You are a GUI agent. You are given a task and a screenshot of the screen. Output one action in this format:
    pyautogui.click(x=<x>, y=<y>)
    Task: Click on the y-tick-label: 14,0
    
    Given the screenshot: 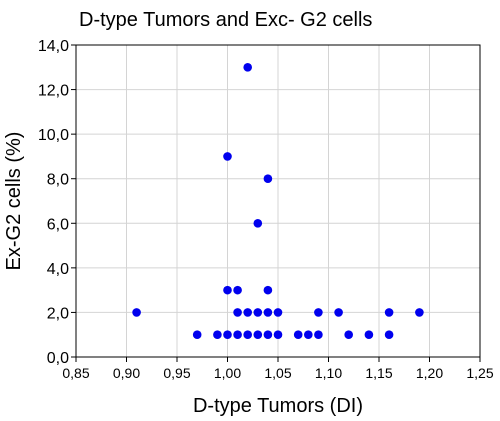 What is the action you would take?
    pyautogui.click(x=53, y=46)
    